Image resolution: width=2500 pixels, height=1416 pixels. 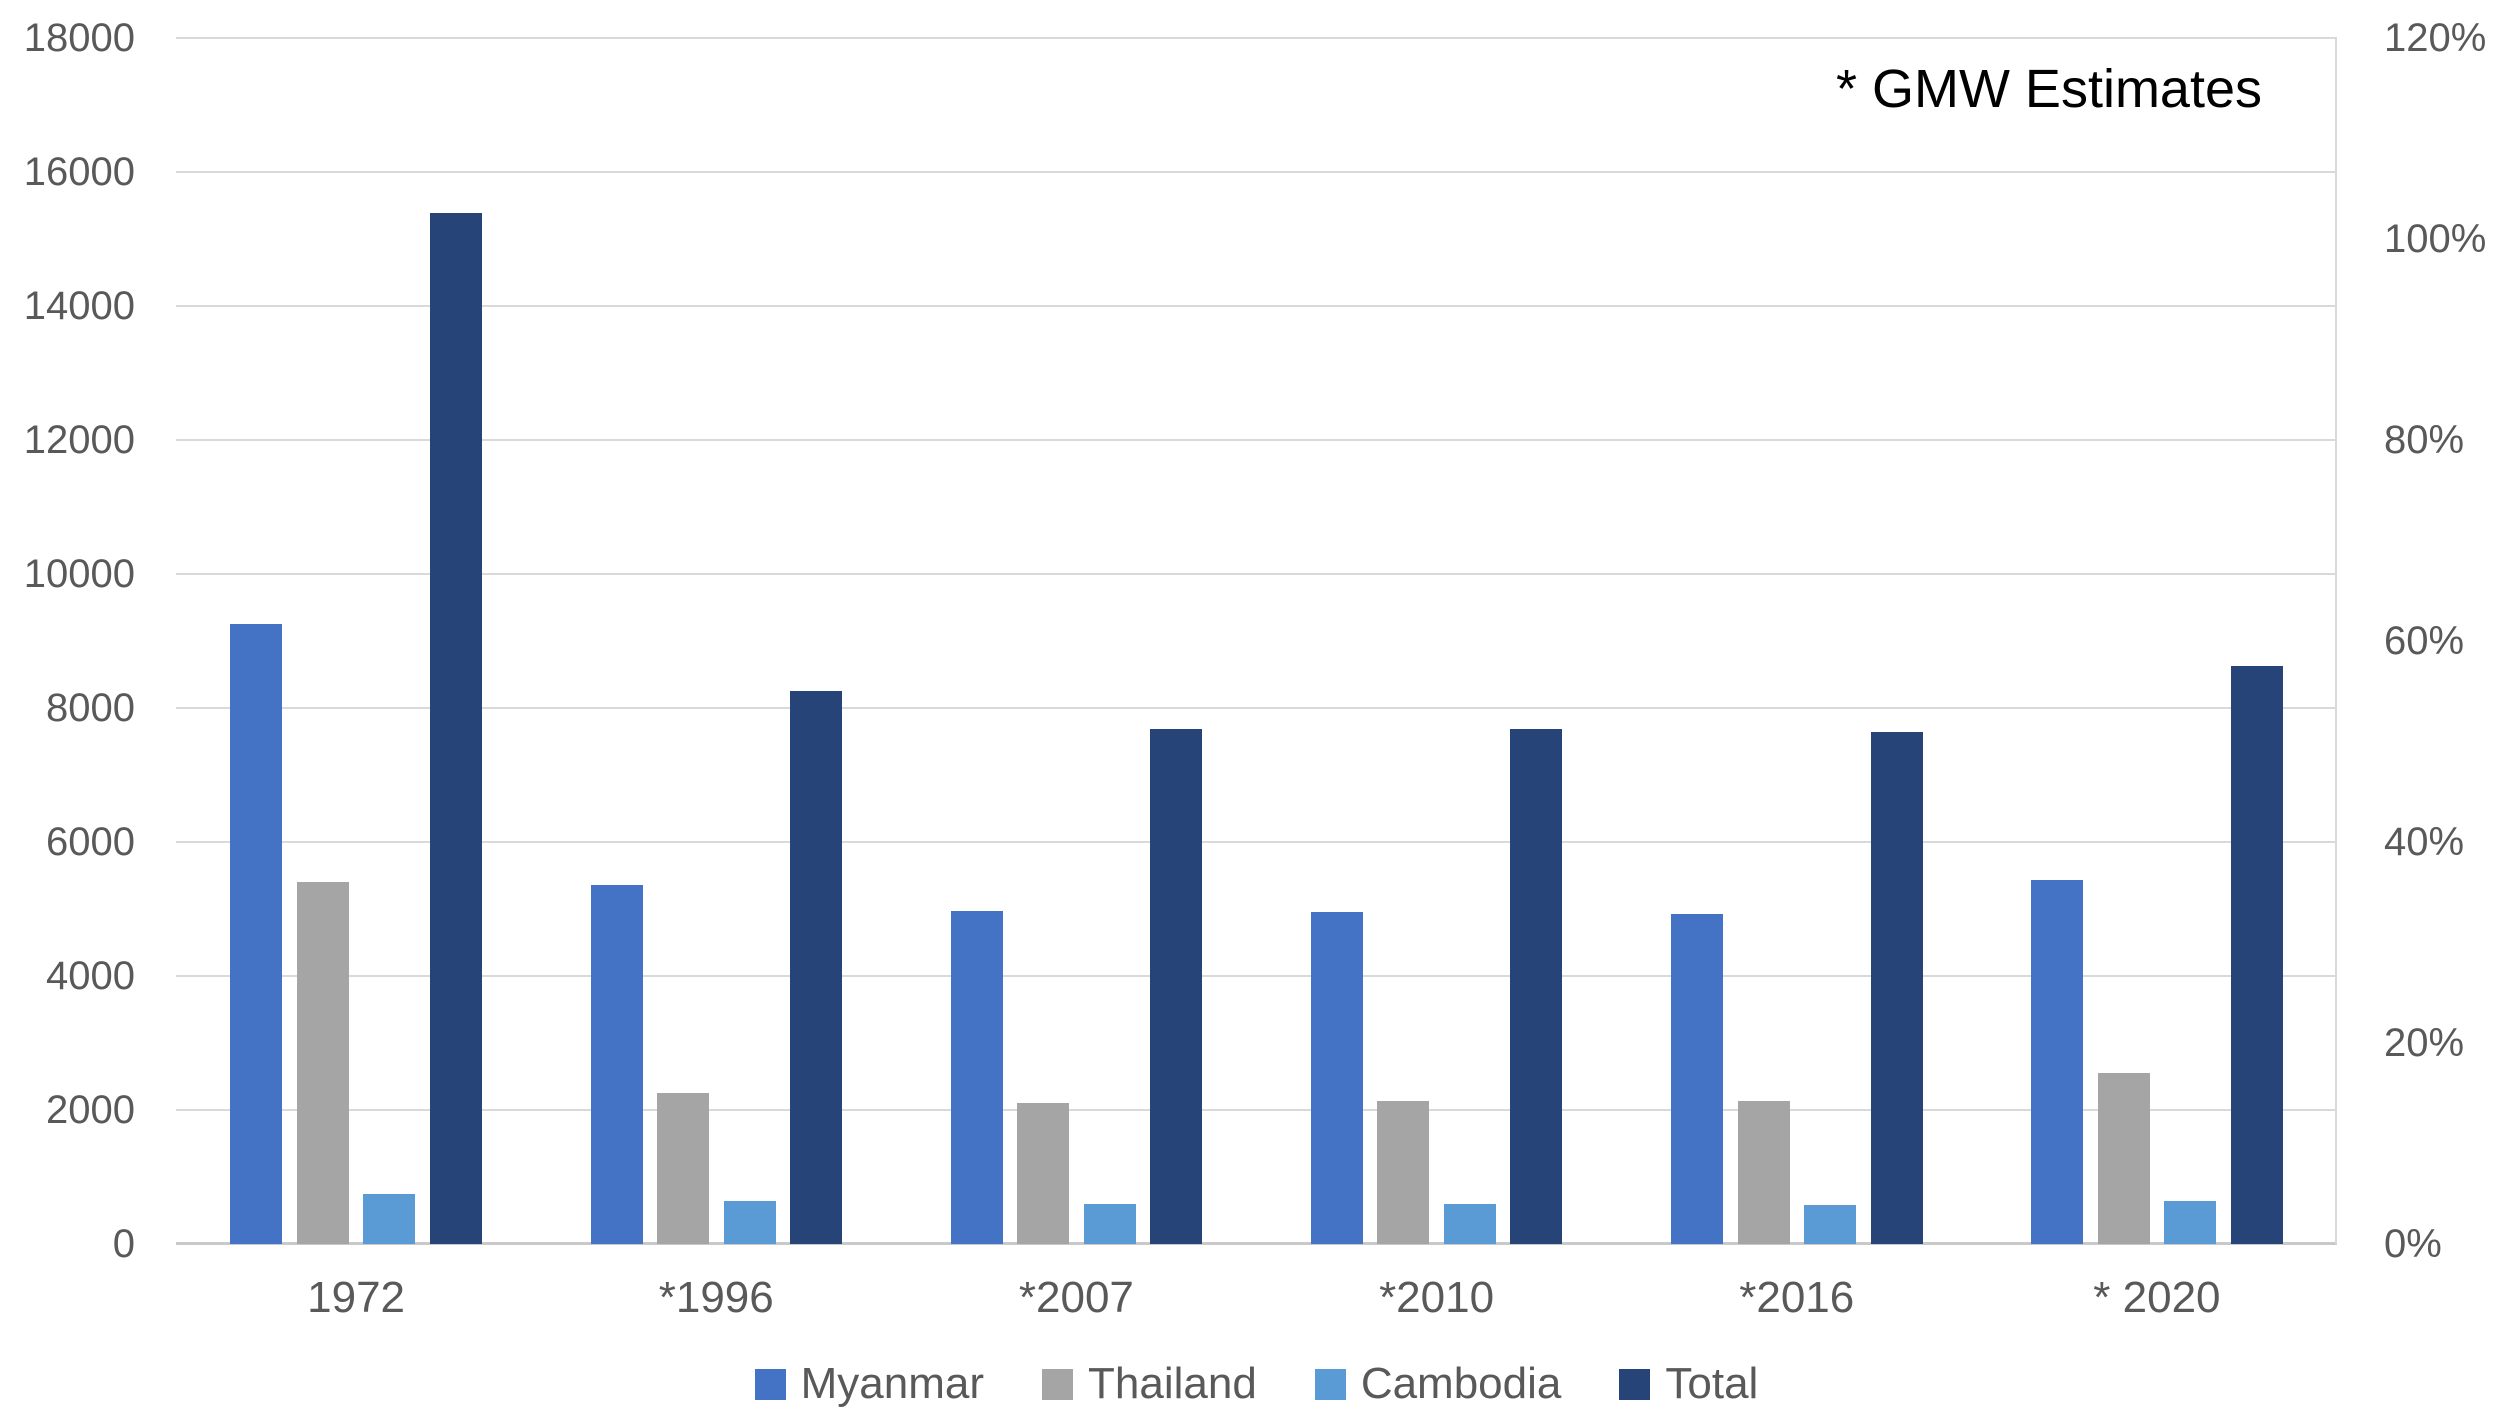 What do you see at coordinates (1176, 986) in the screenshot?
I see `bar-total-2007` at bounding box center [1176, 986].